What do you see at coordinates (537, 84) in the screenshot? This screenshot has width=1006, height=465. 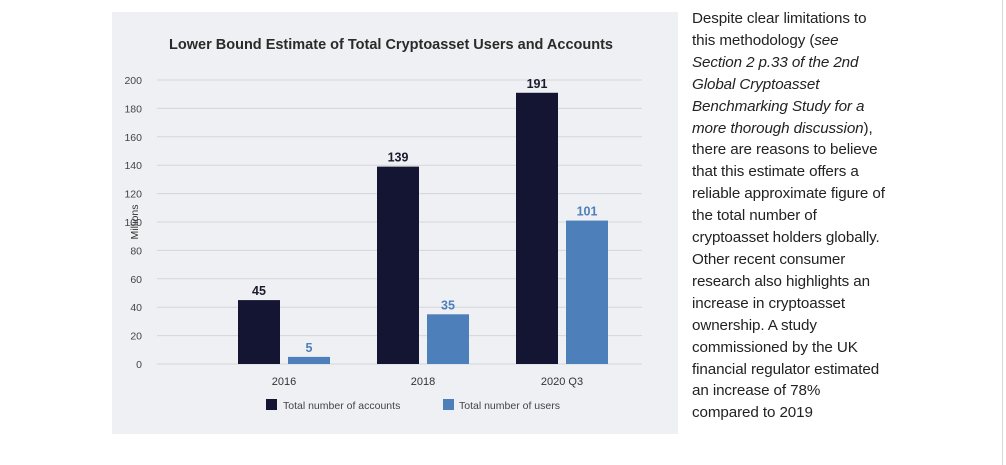 I see `data-label: 191` at bounding box center [537, 84].